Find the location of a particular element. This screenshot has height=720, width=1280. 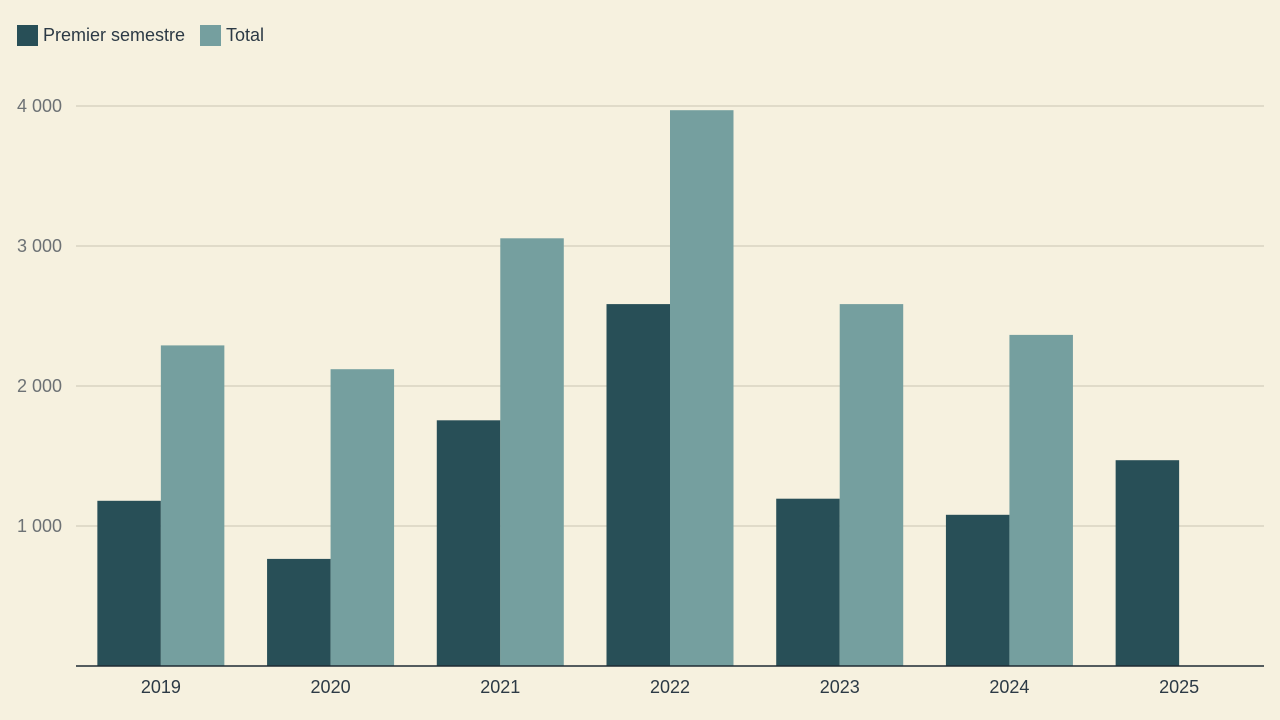

y-tick-label: 4 000 is located at coordinates (39, 106).